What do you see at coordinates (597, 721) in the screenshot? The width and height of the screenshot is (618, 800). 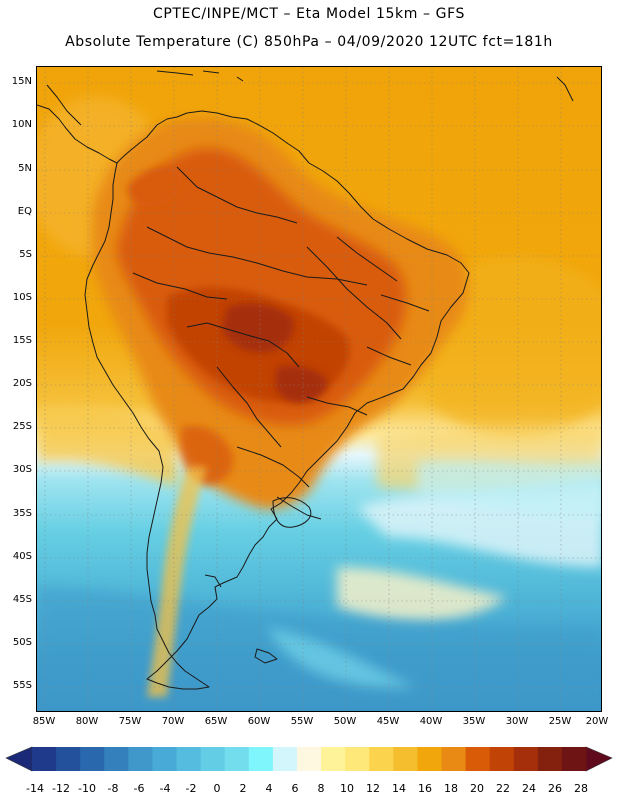 I see `lon-label: 20W` at bounding box center [597, 721].